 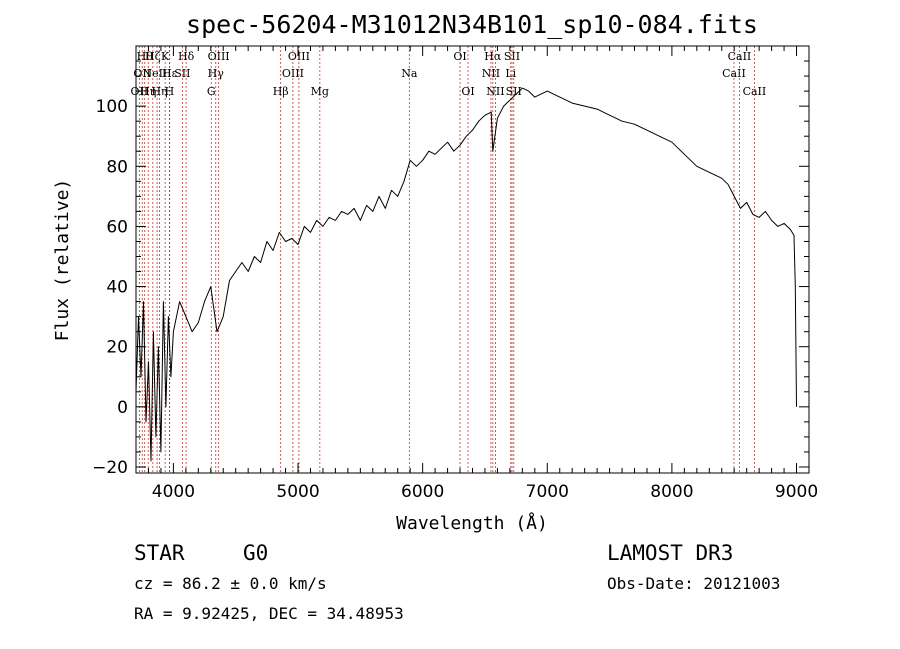 What do you see at coordinates (142, 73) in the screenshot?
I see `marker-label-1: OII` at bounding box center [142, 73].